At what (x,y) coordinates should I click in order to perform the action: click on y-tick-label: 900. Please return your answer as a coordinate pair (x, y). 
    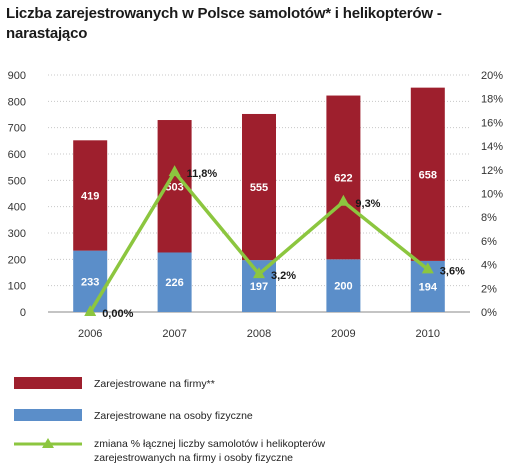
    Looking at the image, I should click on (17, 76).